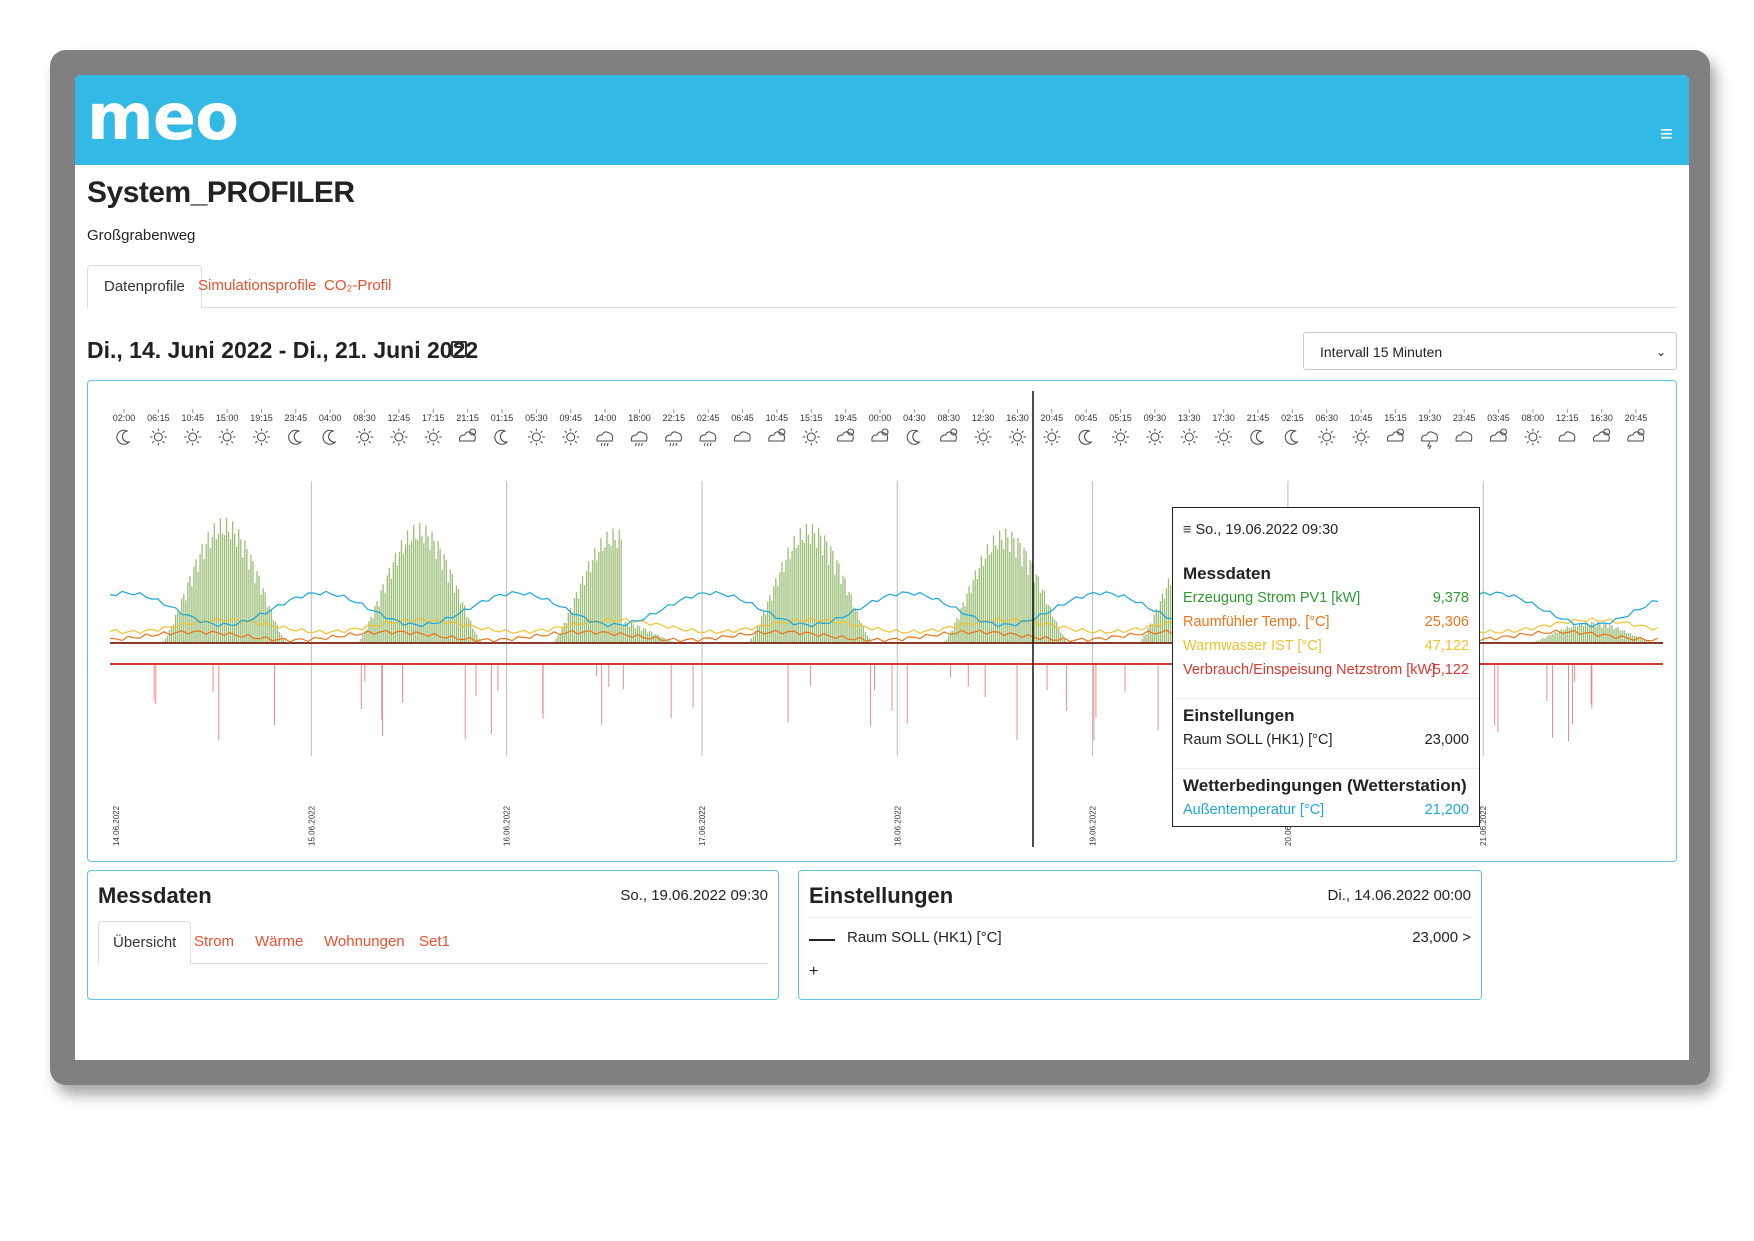 The image size is (1754, 1241). I want to click on time-tick-label: 20:45, so click(1052, 418).